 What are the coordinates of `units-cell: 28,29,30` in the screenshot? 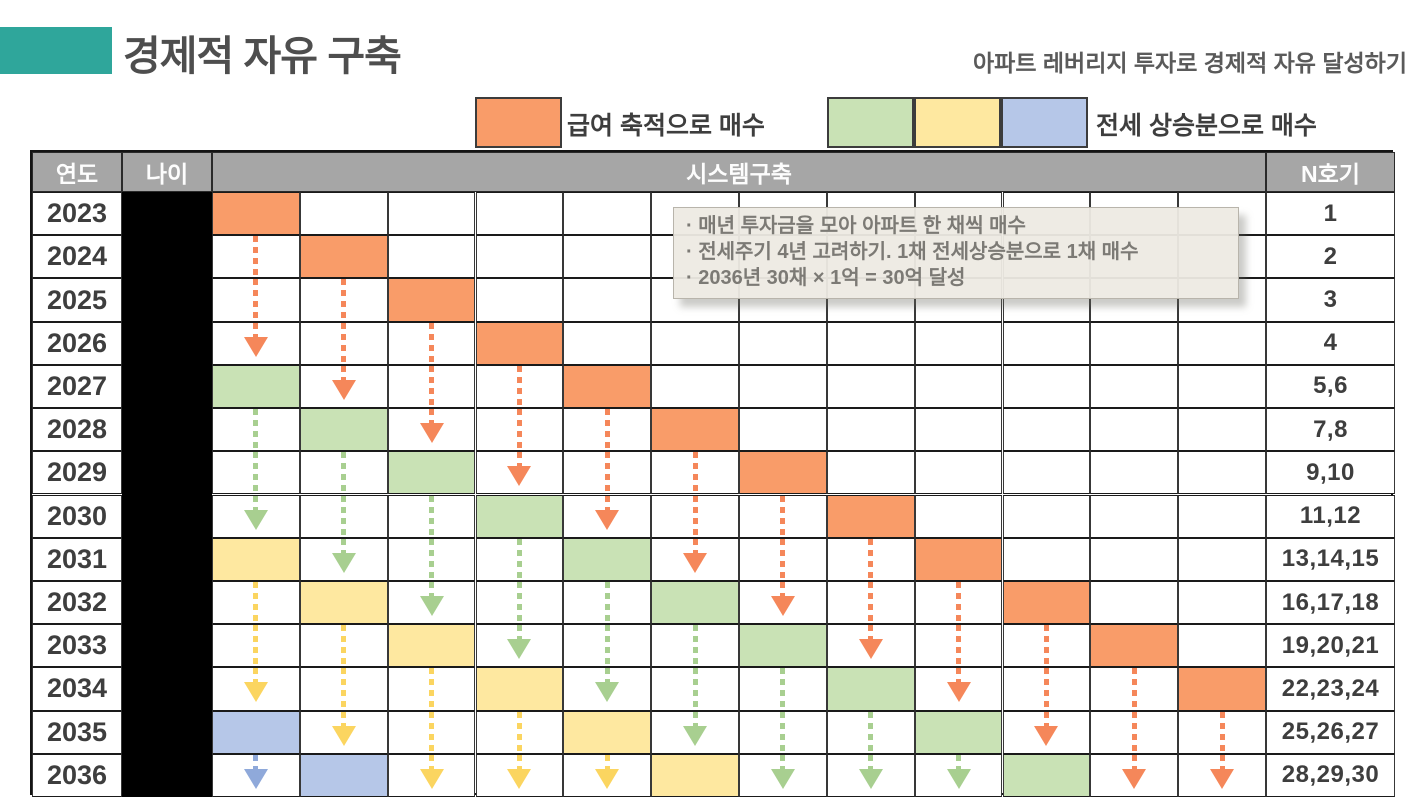 It's located at (1330, 775).